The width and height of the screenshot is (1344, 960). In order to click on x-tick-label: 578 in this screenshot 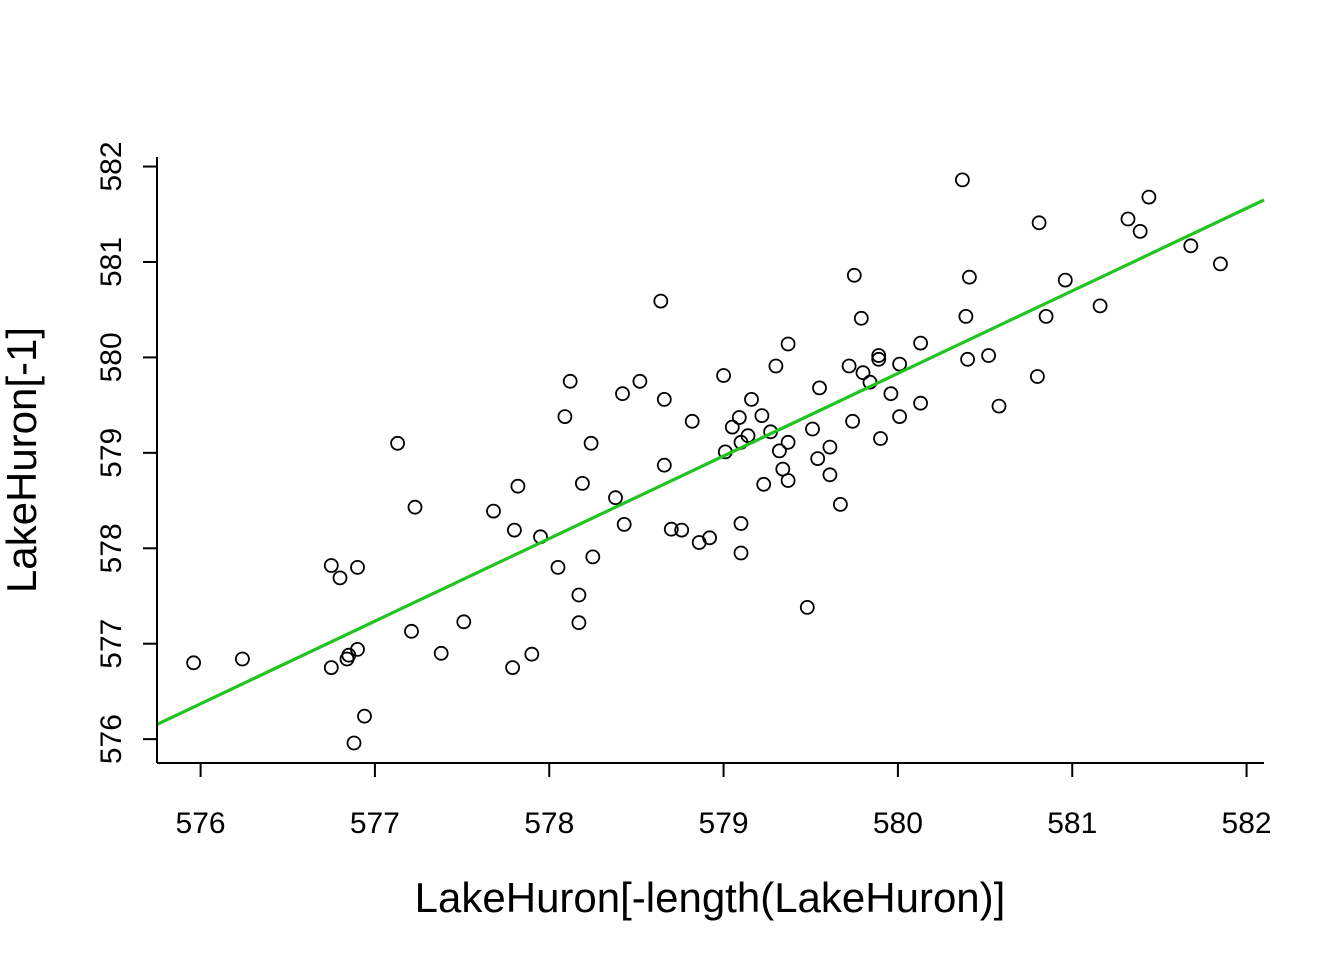, I will do `click(549, 823)`.